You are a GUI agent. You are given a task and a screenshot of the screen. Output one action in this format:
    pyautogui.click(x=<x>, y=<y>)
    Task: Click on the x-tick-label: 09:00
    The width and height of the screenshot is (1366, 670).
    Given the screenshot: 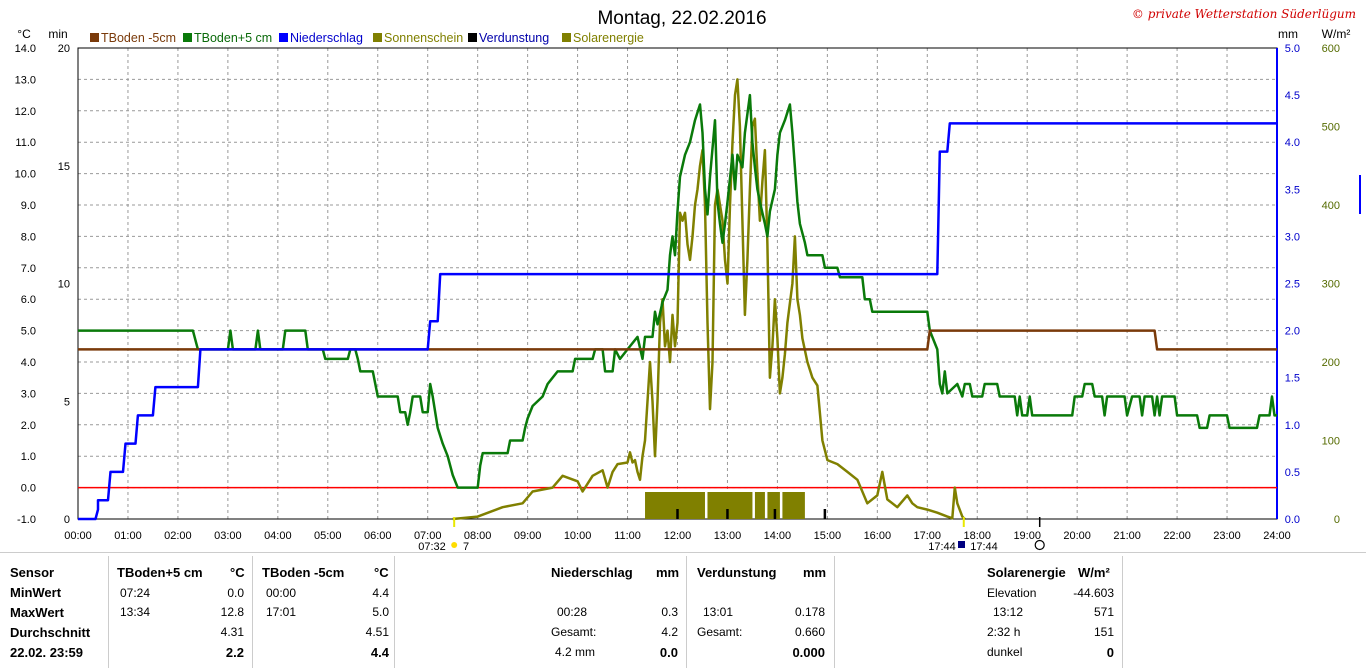 What is the action you would take?
    pyautogui.click(x=528, y=536)
    